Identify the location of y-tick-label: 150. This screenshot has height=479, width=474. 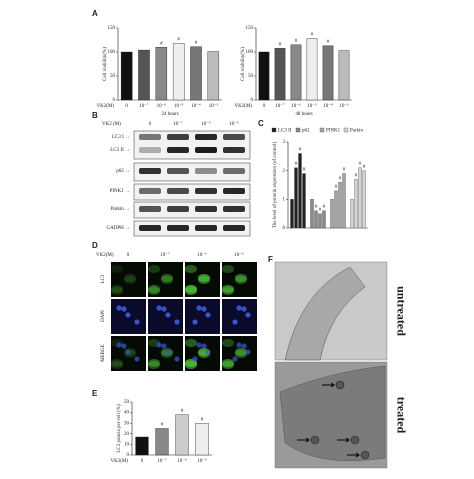
(250, 28).